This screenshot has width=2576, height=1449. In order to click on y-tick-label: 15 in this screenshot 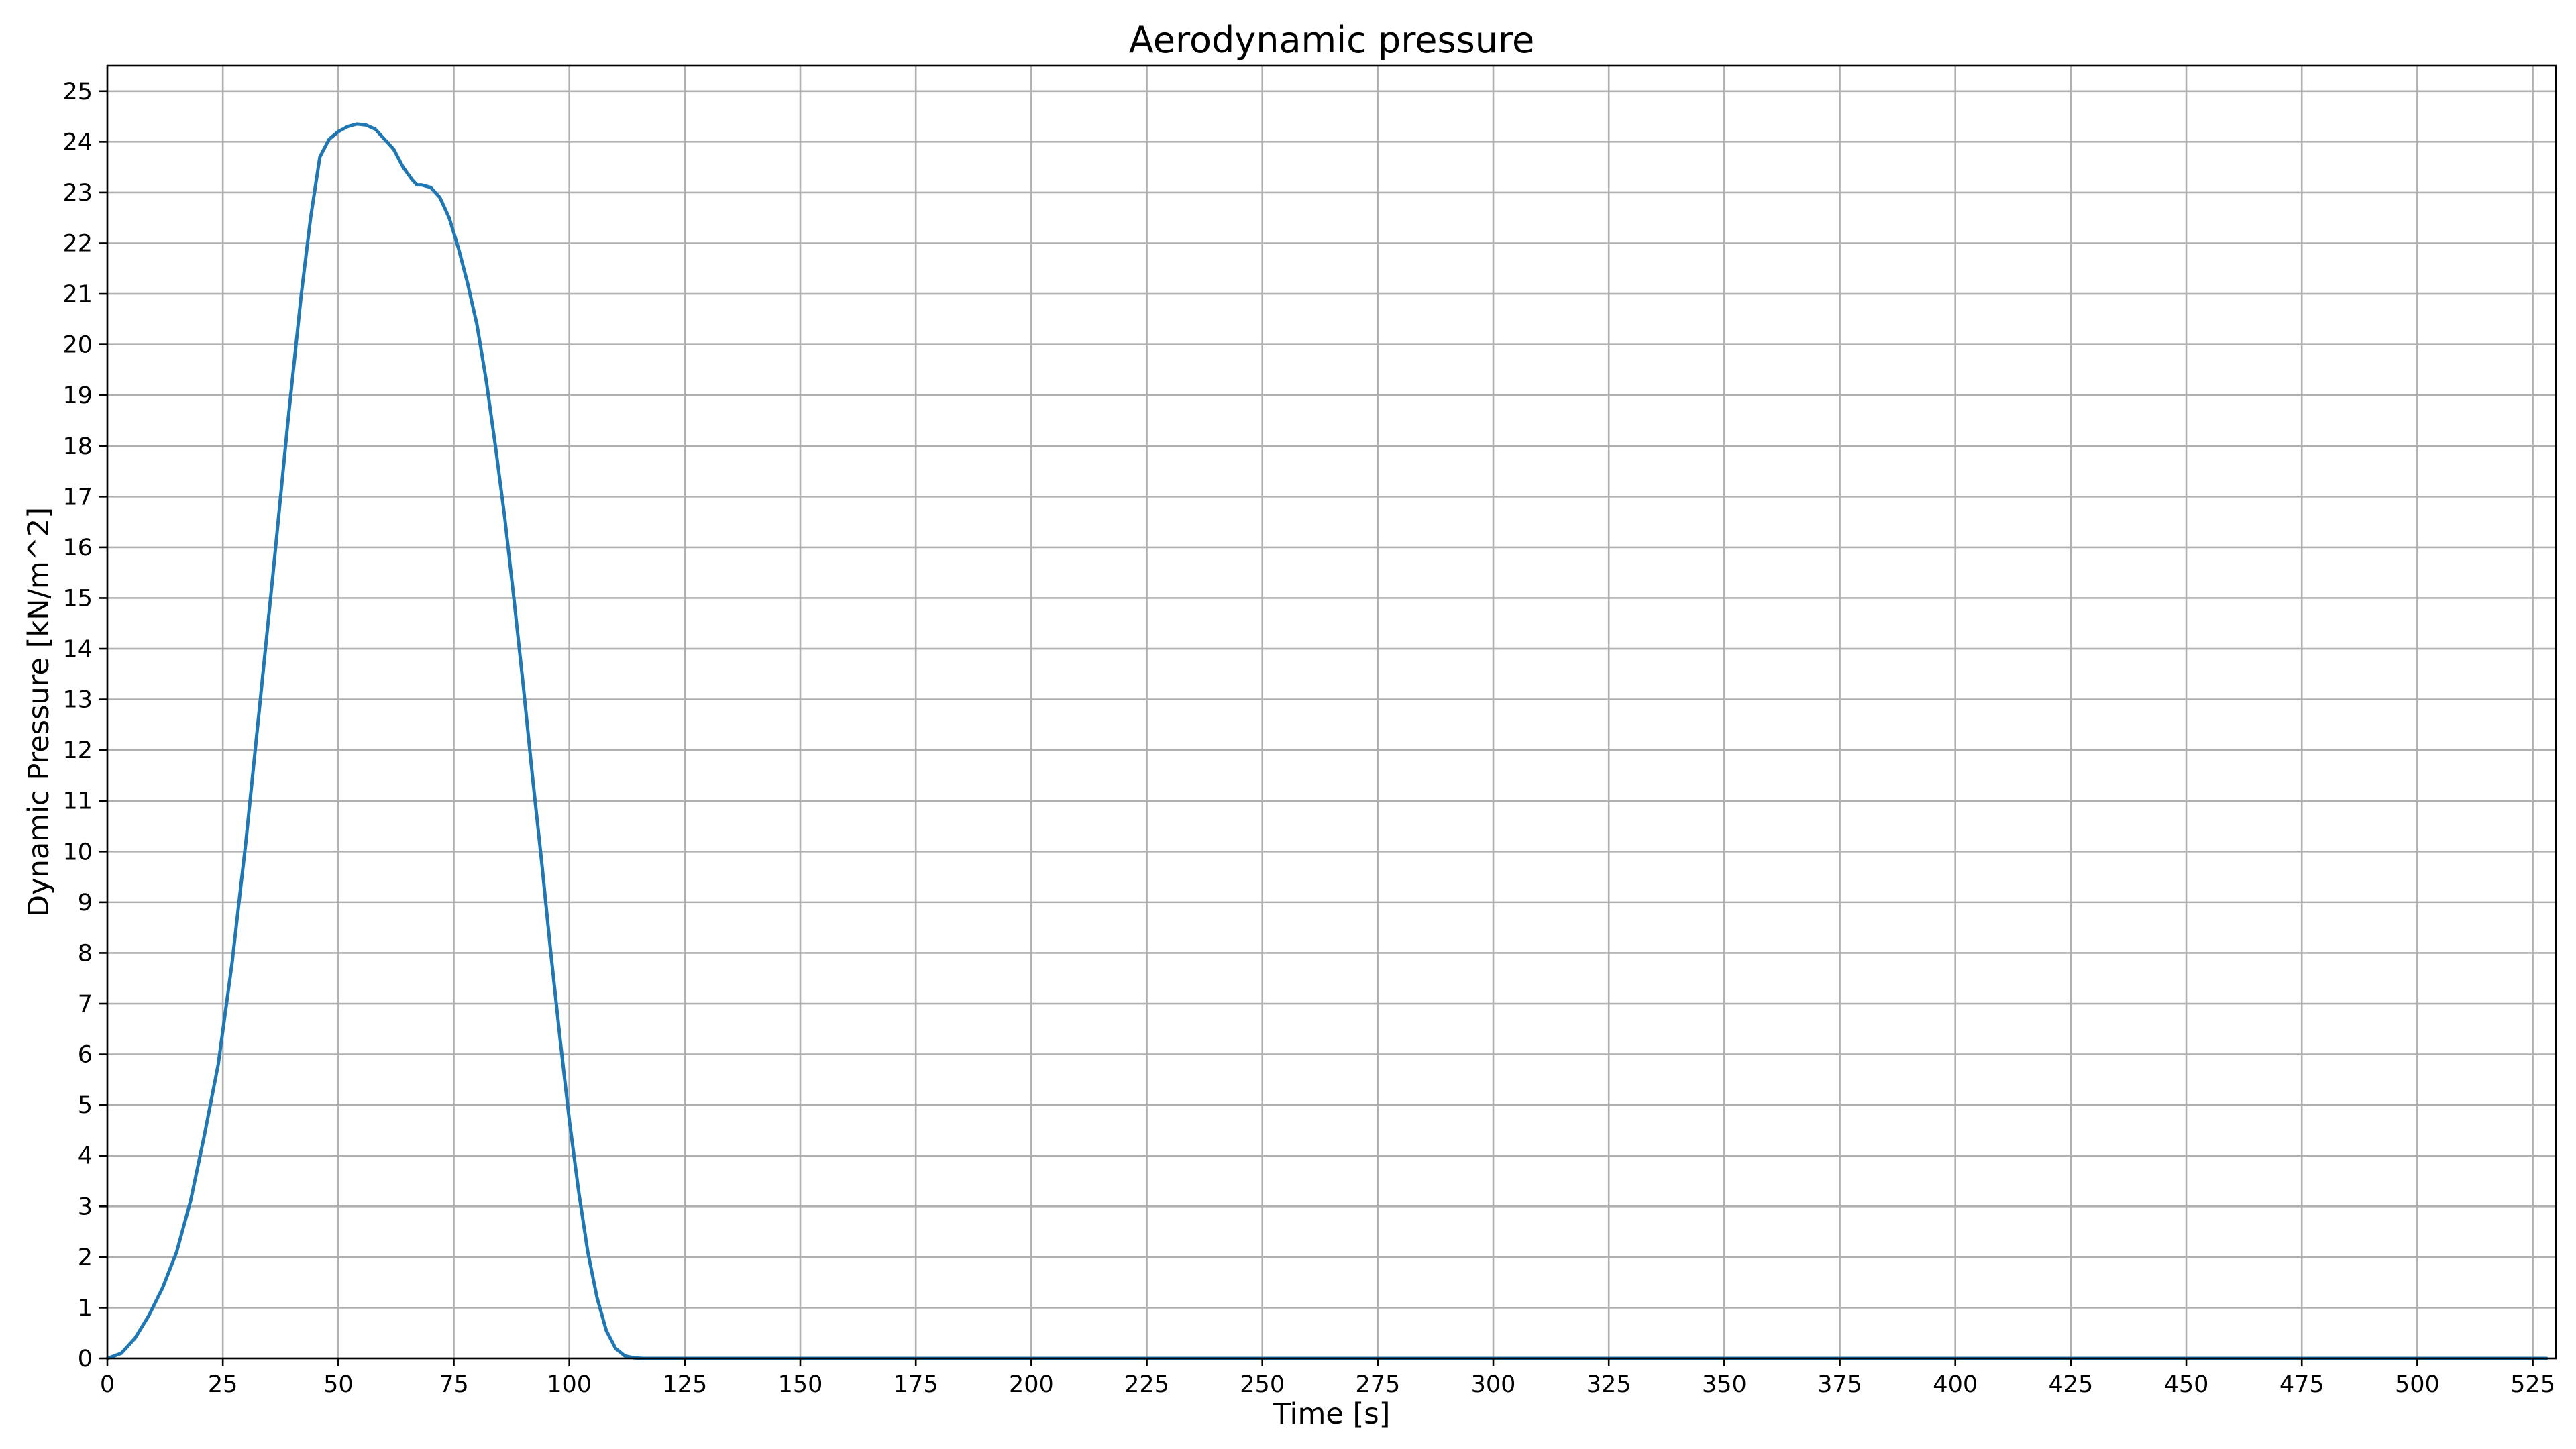, I will do `click(77, 598)`.